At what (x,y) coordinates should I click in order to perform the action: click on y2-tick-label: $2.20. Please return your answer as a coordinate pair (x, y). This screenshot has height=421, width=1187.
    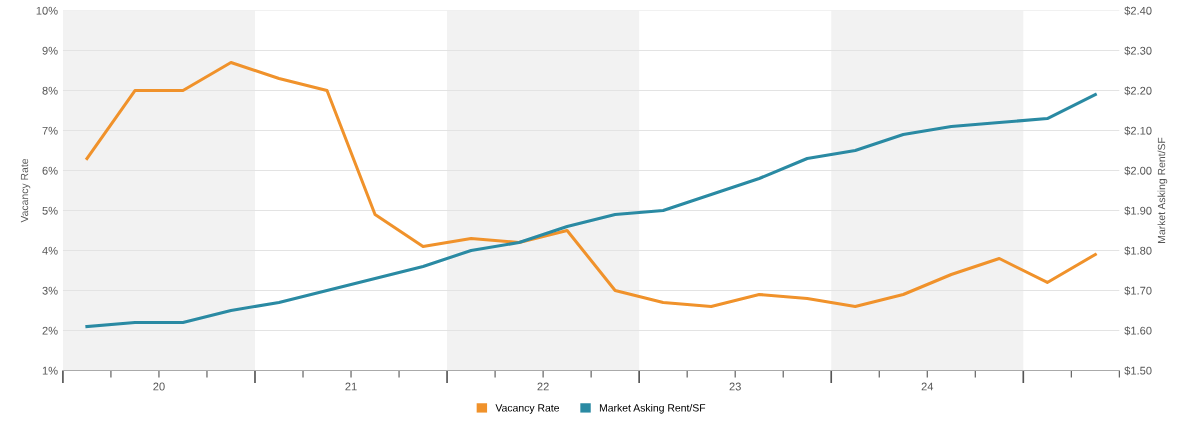
    Looking at the image, I should click on (1138, 91).